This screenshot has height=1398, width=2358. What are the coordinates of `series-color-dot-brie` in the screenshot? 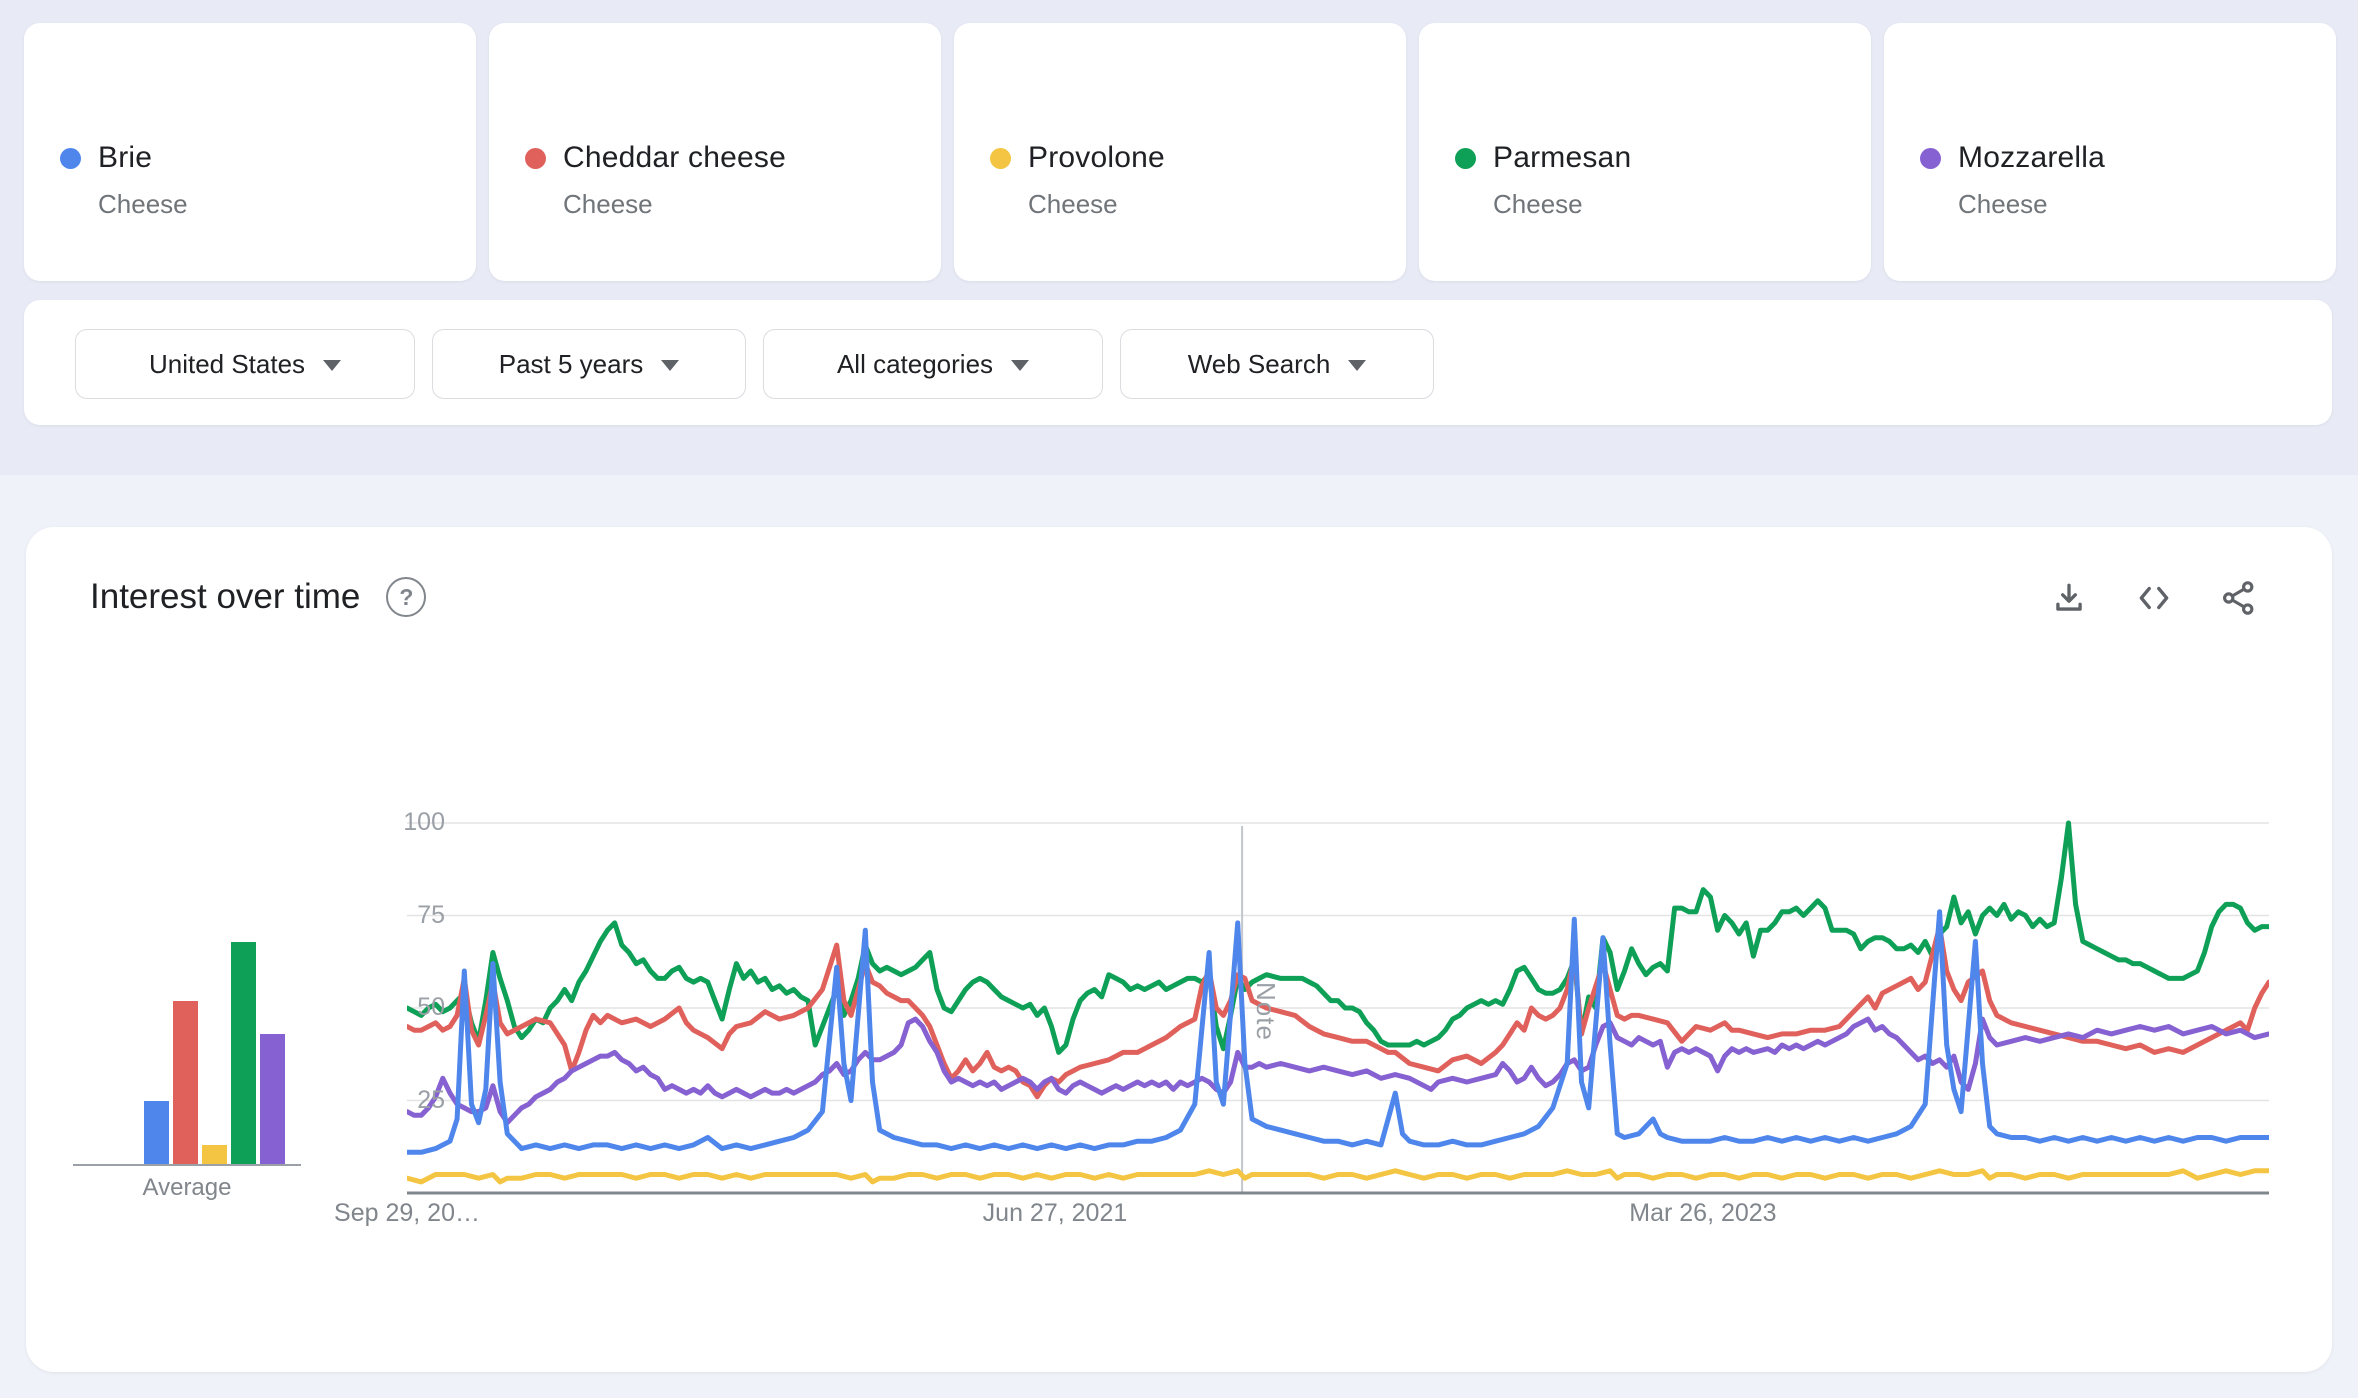 It's located at (70, 158).